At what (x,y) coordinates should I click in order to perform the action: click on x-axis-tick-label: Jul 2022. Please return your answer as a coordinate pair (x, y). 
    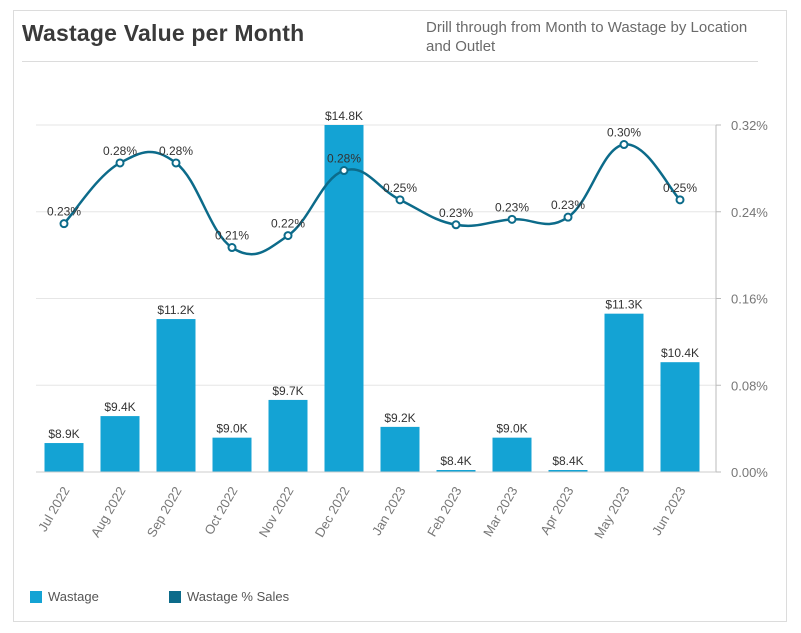
    Looking at the image, I should click on (54, 509).